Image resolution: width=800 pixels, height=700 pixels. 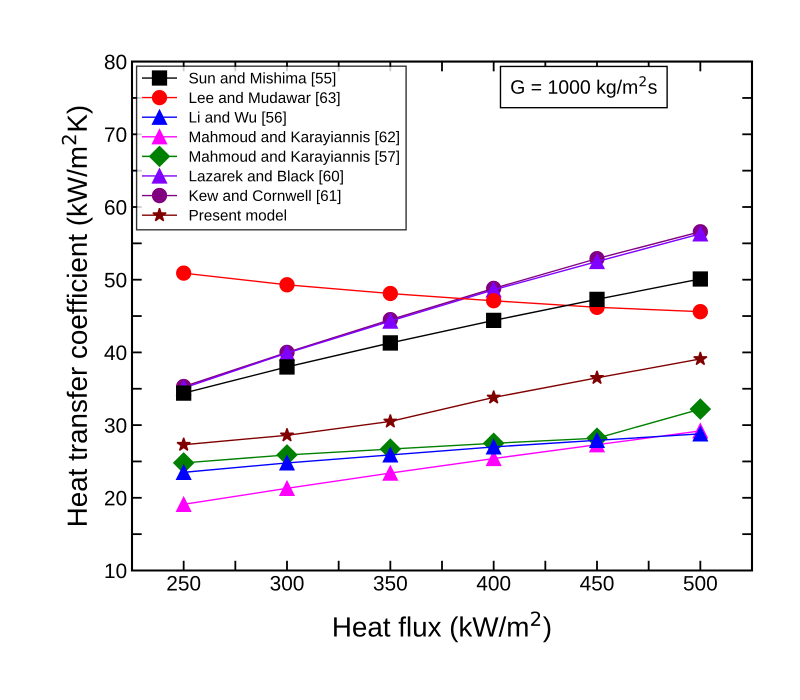 What do you see at coordinates (115, 352) in the screenshot?
I see `y-tick-label: 40` at bounding box center [115, 352].